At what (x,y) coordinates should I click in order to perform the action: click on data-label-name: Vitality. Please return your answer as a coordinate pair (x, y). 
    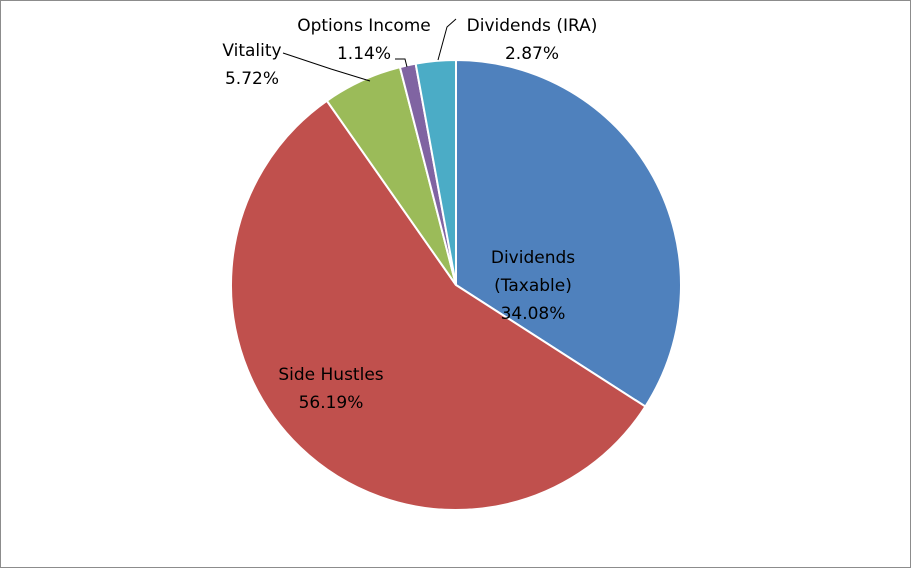
    Looking at the image, I should click on (251, 51).